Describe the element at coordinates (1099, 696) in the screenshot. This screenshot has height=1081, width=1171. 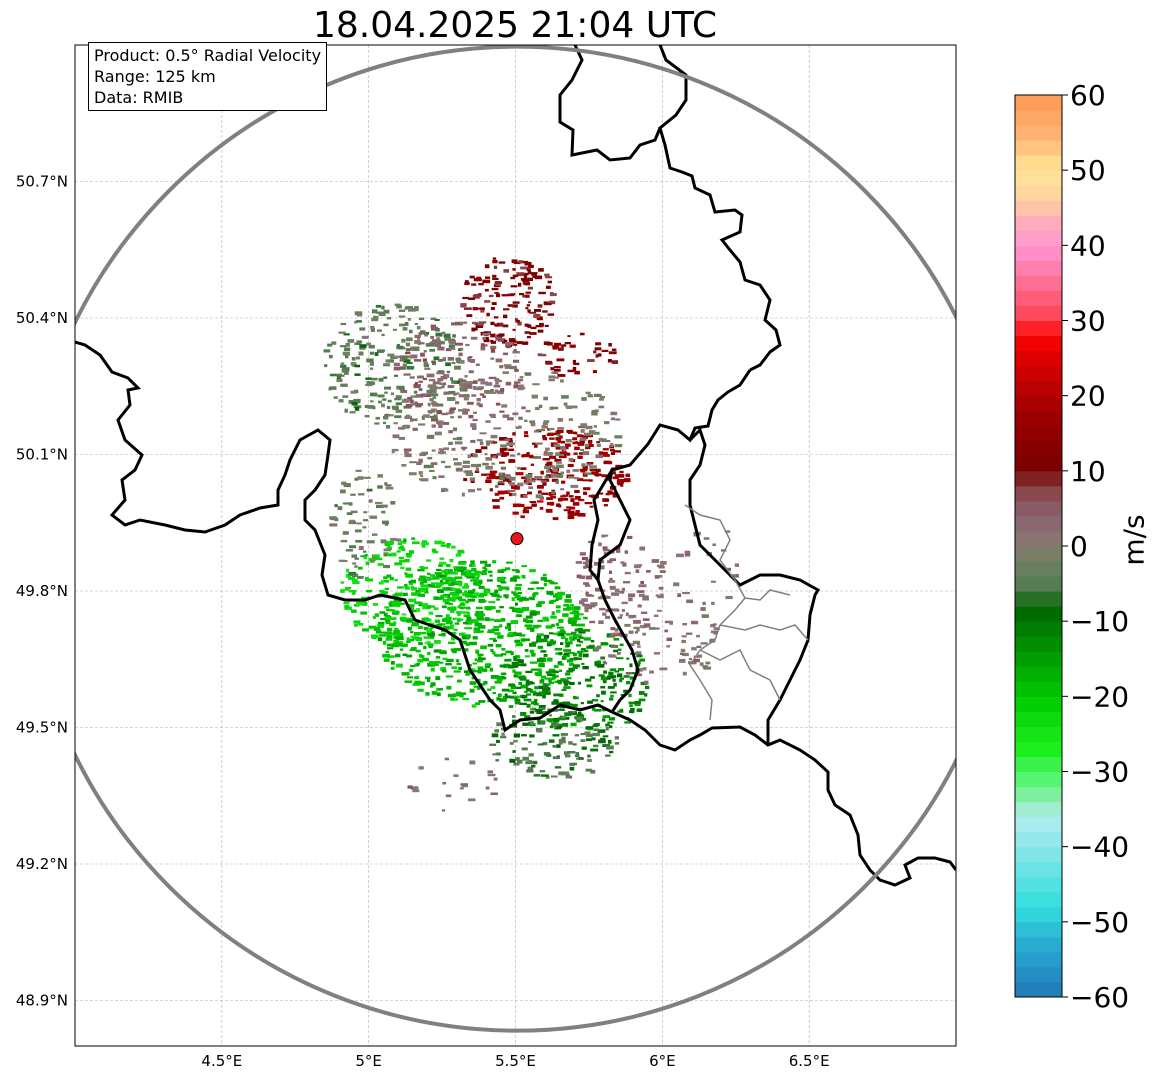
I see `colorbar-tick-label: −20` at that location.